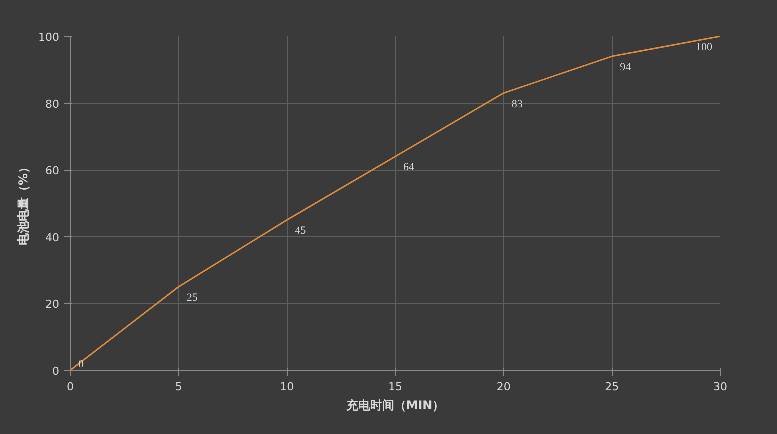 The image size is (777, 434). Describe the element at coordinates (721, 387) in the screenshot. I see `x-tick-label: 30` at that location.